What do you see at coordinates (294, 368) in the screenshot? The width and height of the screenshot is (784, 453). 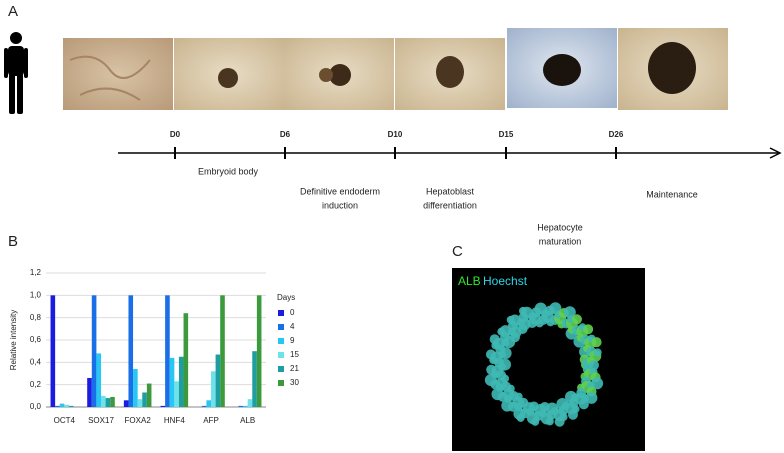 I see `legend-label: 21` at bounding box center [294, 368].